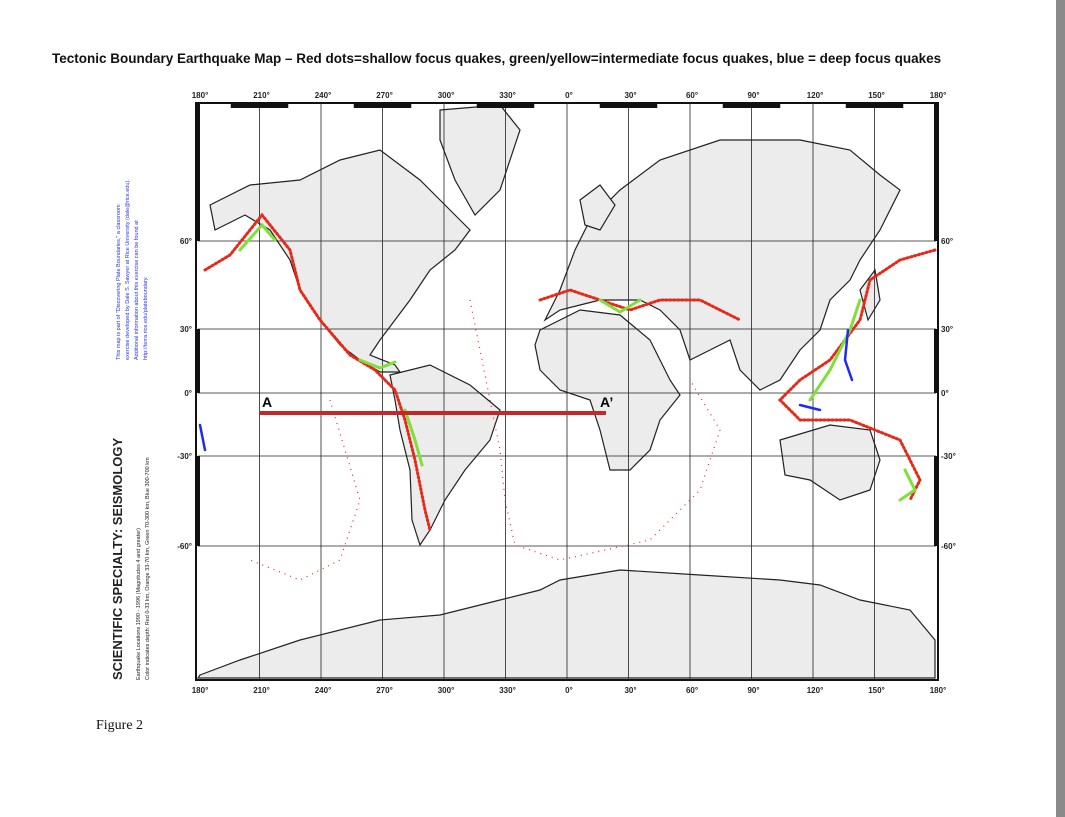 This screenshot has height=817, width=1065. I want to click on lon-label-bottom: 60°, so click(692, 690).